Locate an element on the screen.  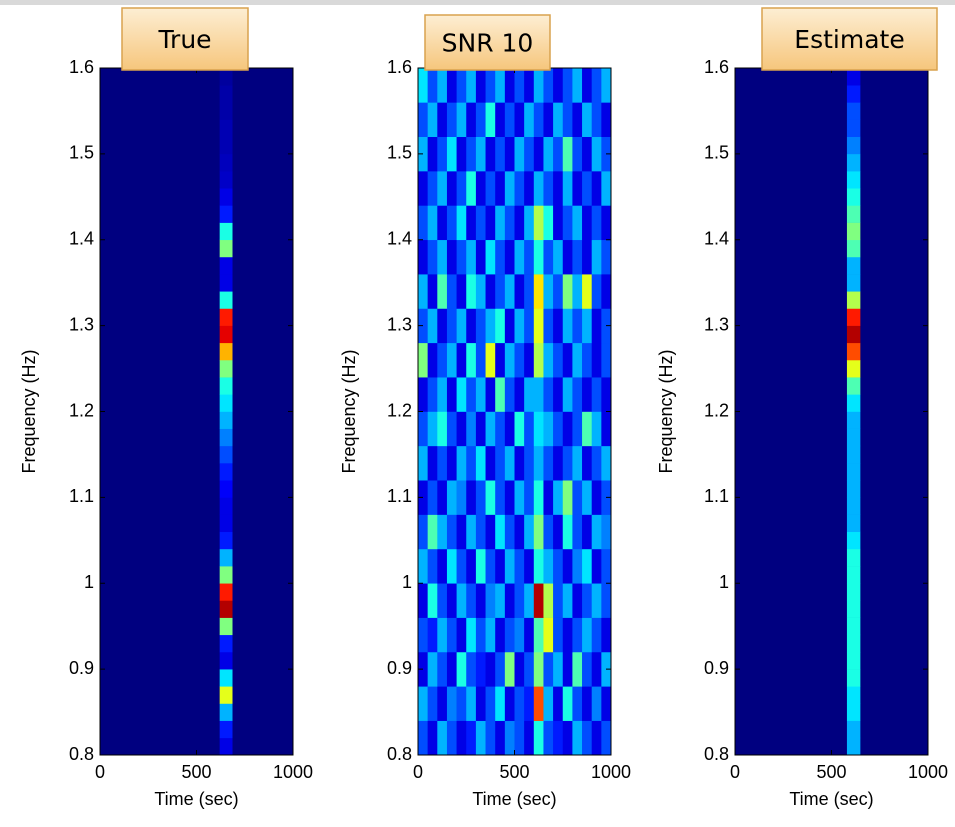
y-tick-label: 0.8 is located at coordinates (716, 754).